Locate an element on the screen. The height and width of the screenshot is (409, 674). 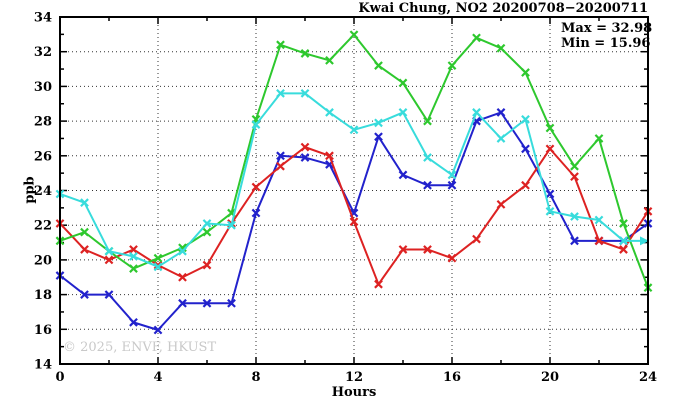
svg-text: 4 is located at coordinates (157, 377).